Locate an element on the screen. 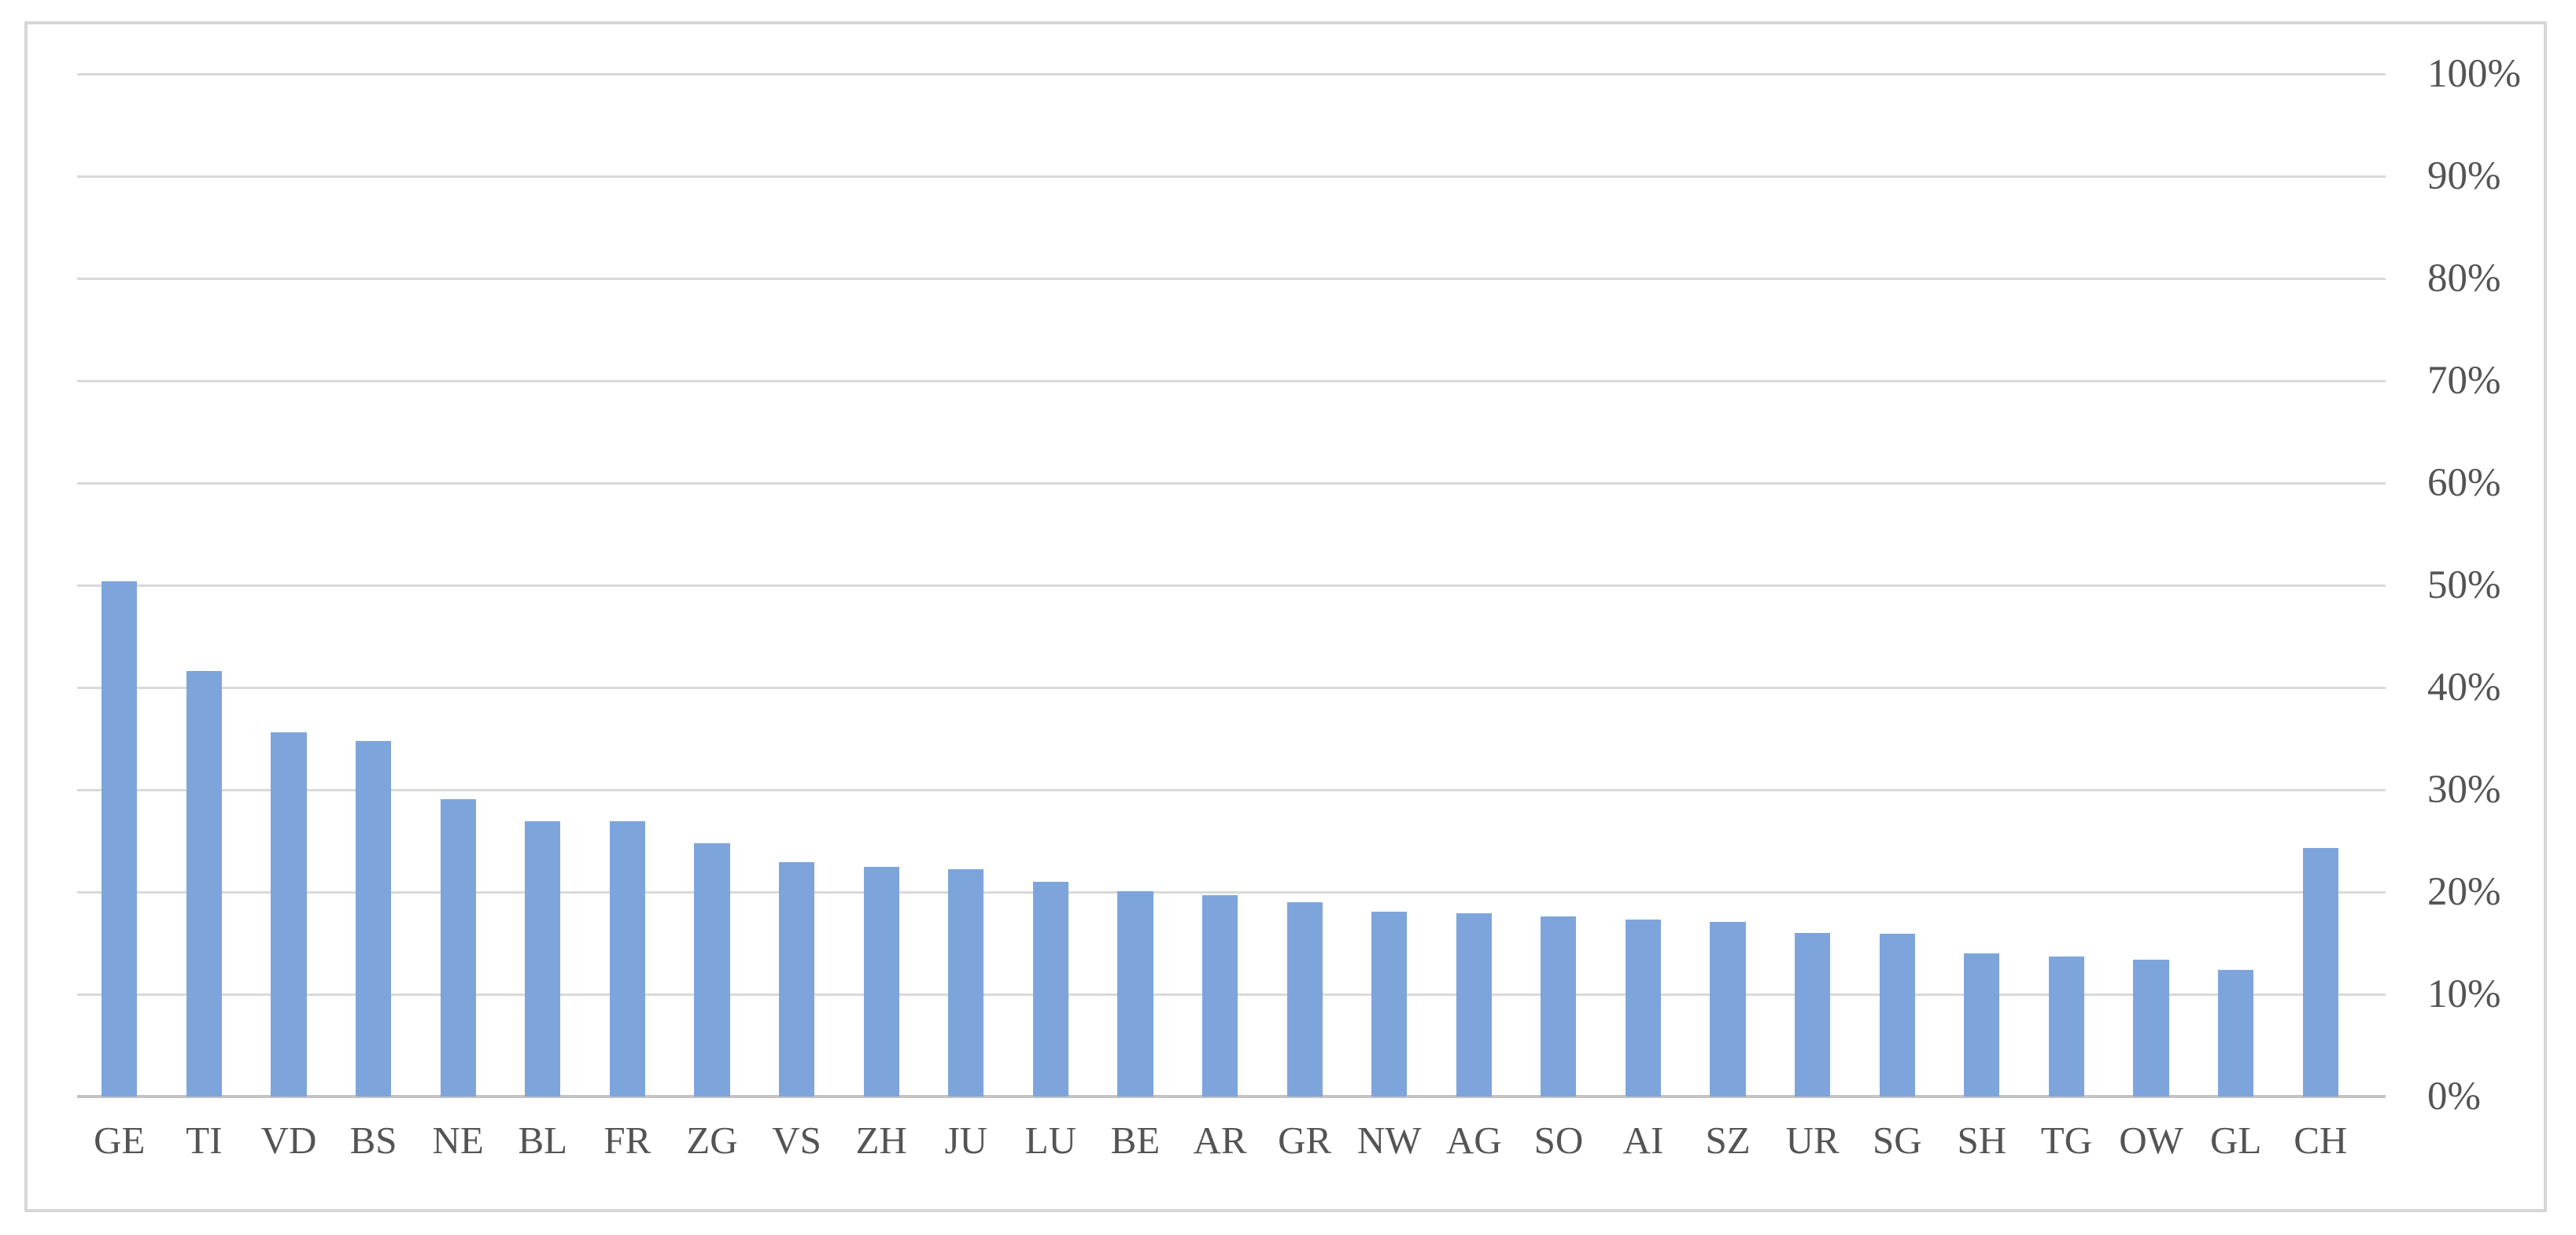 This screenshot has height=1235, width=2576. bar-slot-AG is located at coordinates (1474, 585).